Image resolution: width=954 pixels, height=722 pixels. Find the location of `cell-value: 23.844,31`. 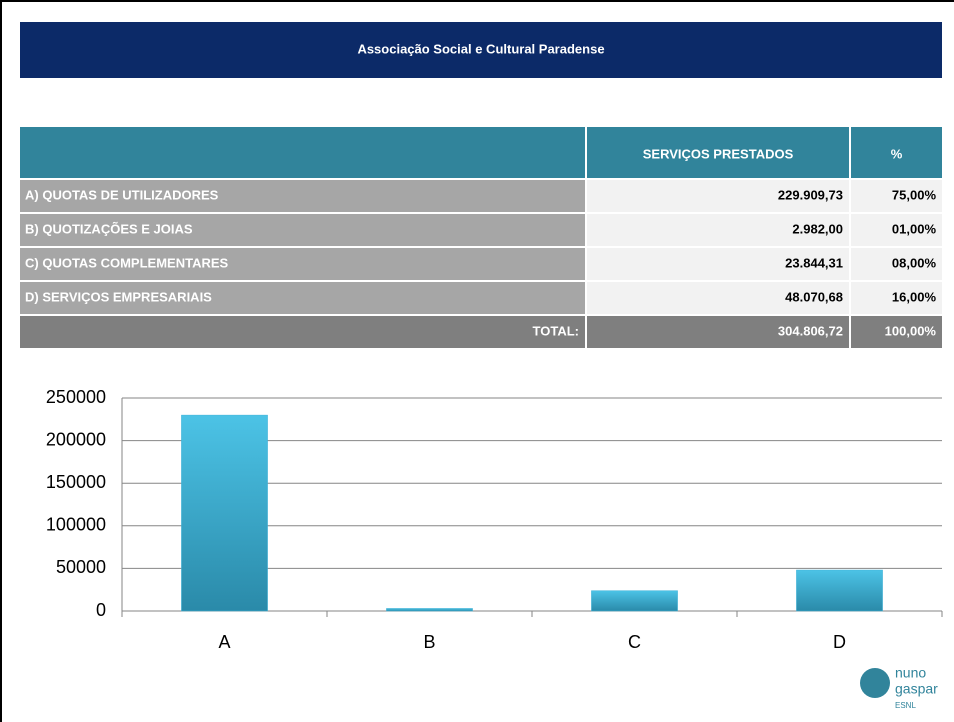

cell-value: 23.844,31 is located at coordinates (814, 262).